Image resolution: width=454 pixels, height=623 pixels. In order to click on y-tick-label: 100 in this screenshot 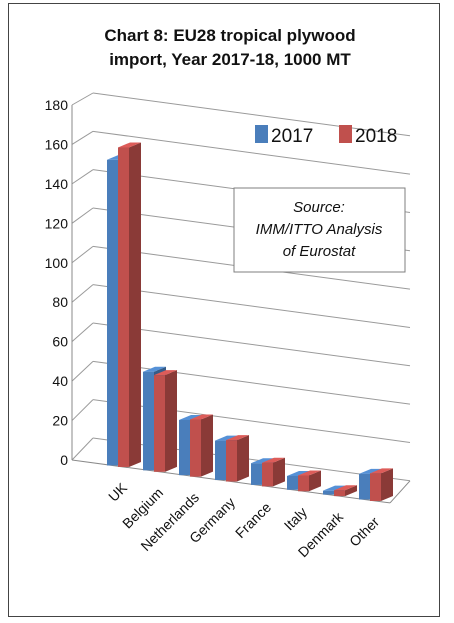, I will do `click(57, 263)`.